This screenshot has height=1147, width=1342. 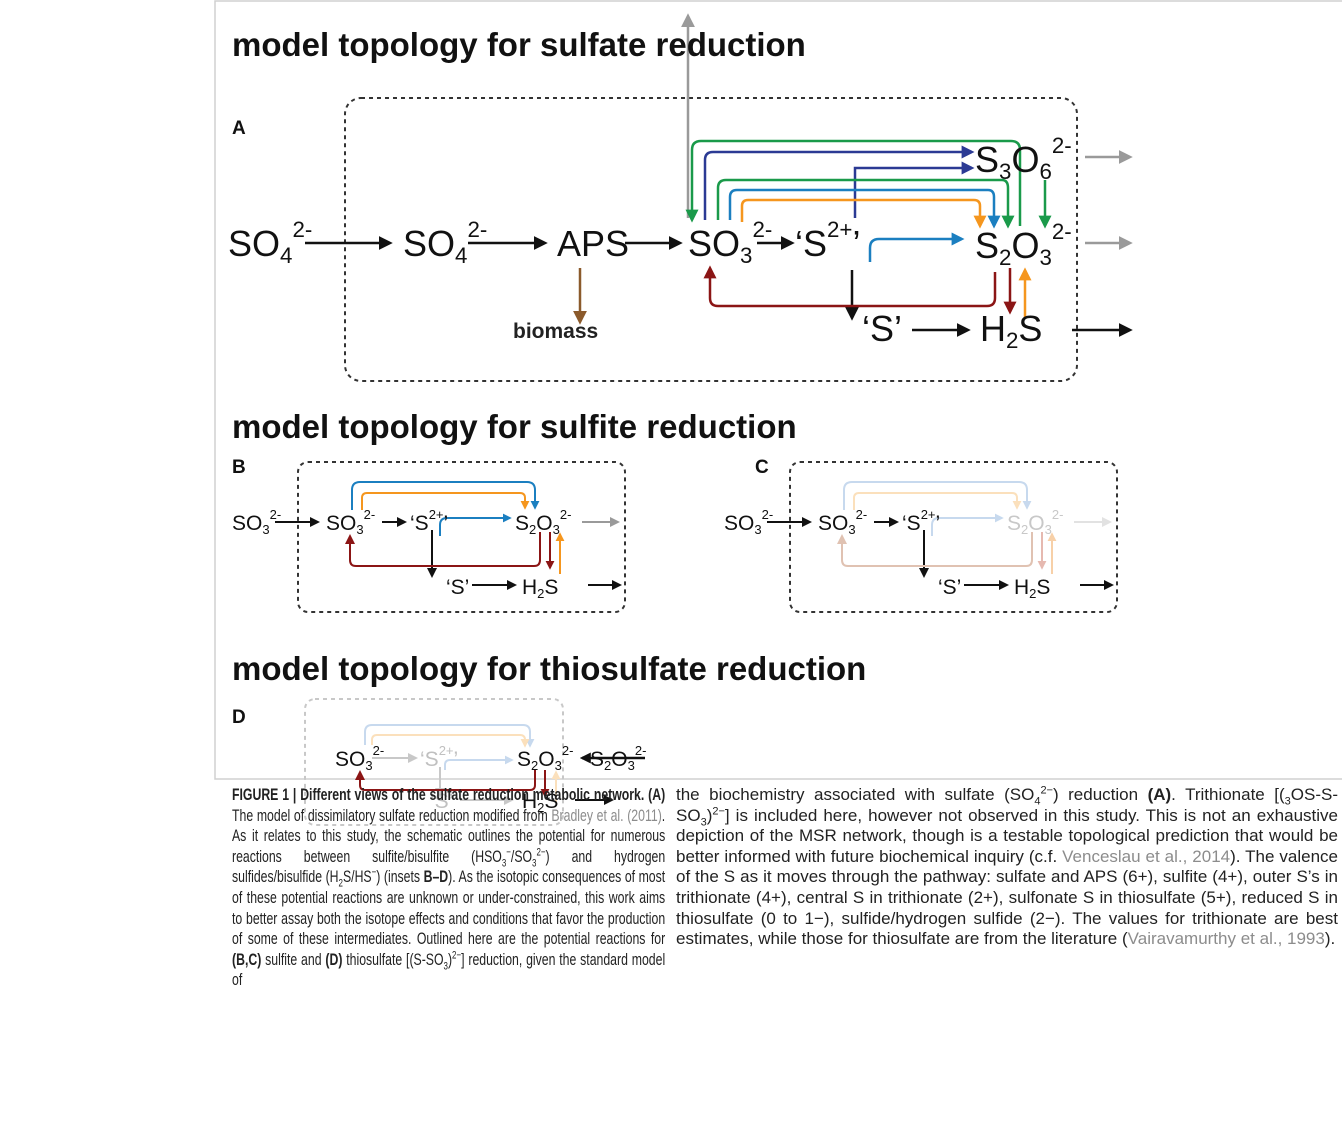 I want to click on section-title: model topology for sulfite reduction, so click(x=514, y=426).